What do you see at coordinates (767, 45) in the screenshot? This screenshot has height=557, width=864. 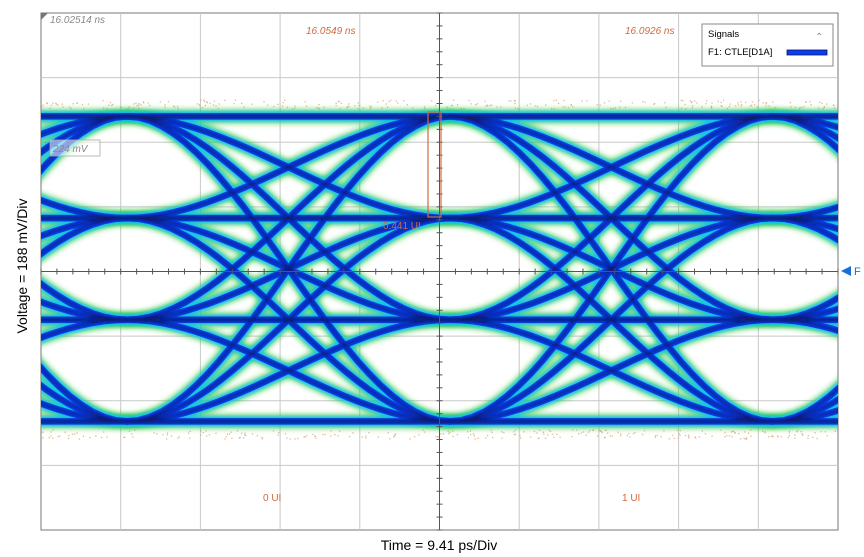 I see `legend: Signals ⌃ F1: CTLE[D1A]` at bounding box center [767, 45].